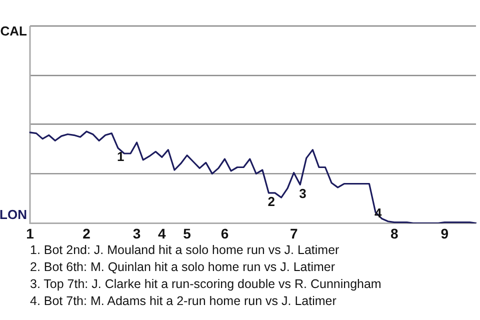 The height and width of the screenshot is (320, 480). I want to click on text: 1. Bot 2nd: J. Mouland hit a solo home run vs J. Latimer, so click(185, 250).